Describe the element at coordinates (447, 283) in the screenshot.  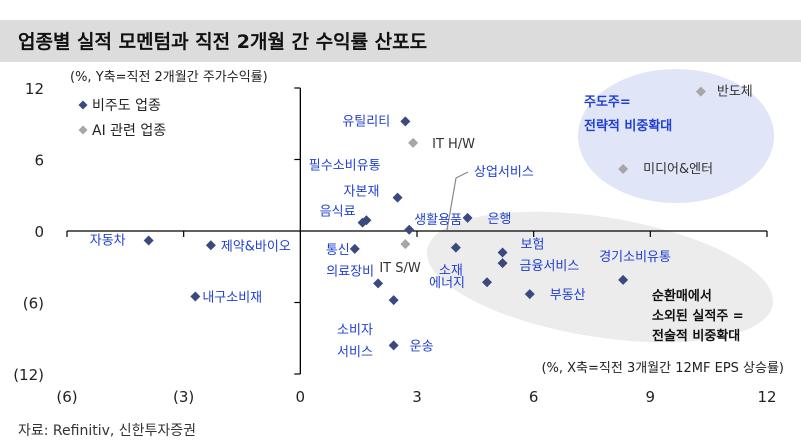
I see `point-label: 에너지` at that location.